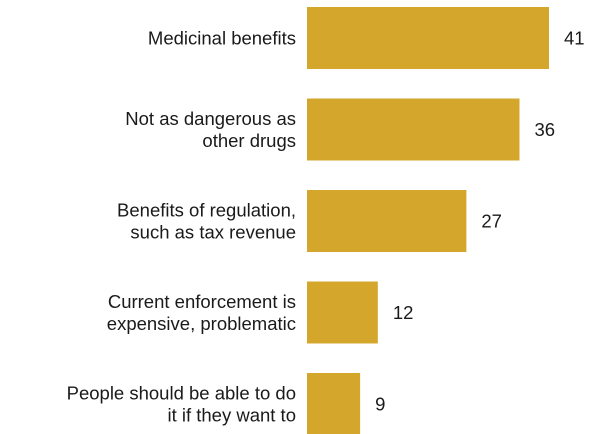  Describe the element at coordinates (403, 312) in the screenshot. I see `value-label-3: 12` at that location.